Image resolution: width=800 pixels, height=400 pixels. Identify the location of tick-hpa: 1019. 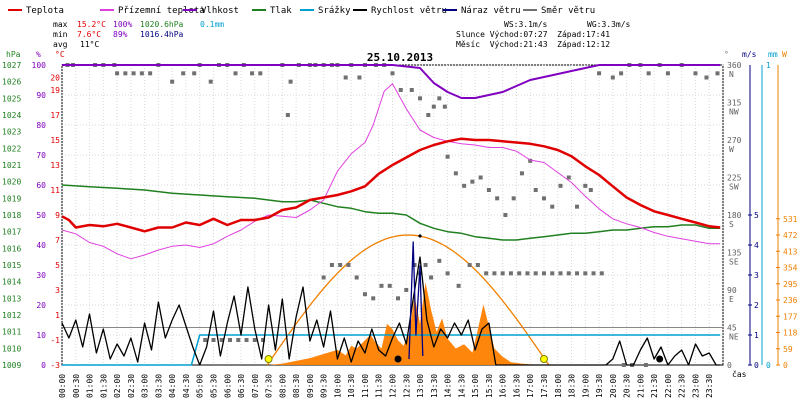
(11, 198).